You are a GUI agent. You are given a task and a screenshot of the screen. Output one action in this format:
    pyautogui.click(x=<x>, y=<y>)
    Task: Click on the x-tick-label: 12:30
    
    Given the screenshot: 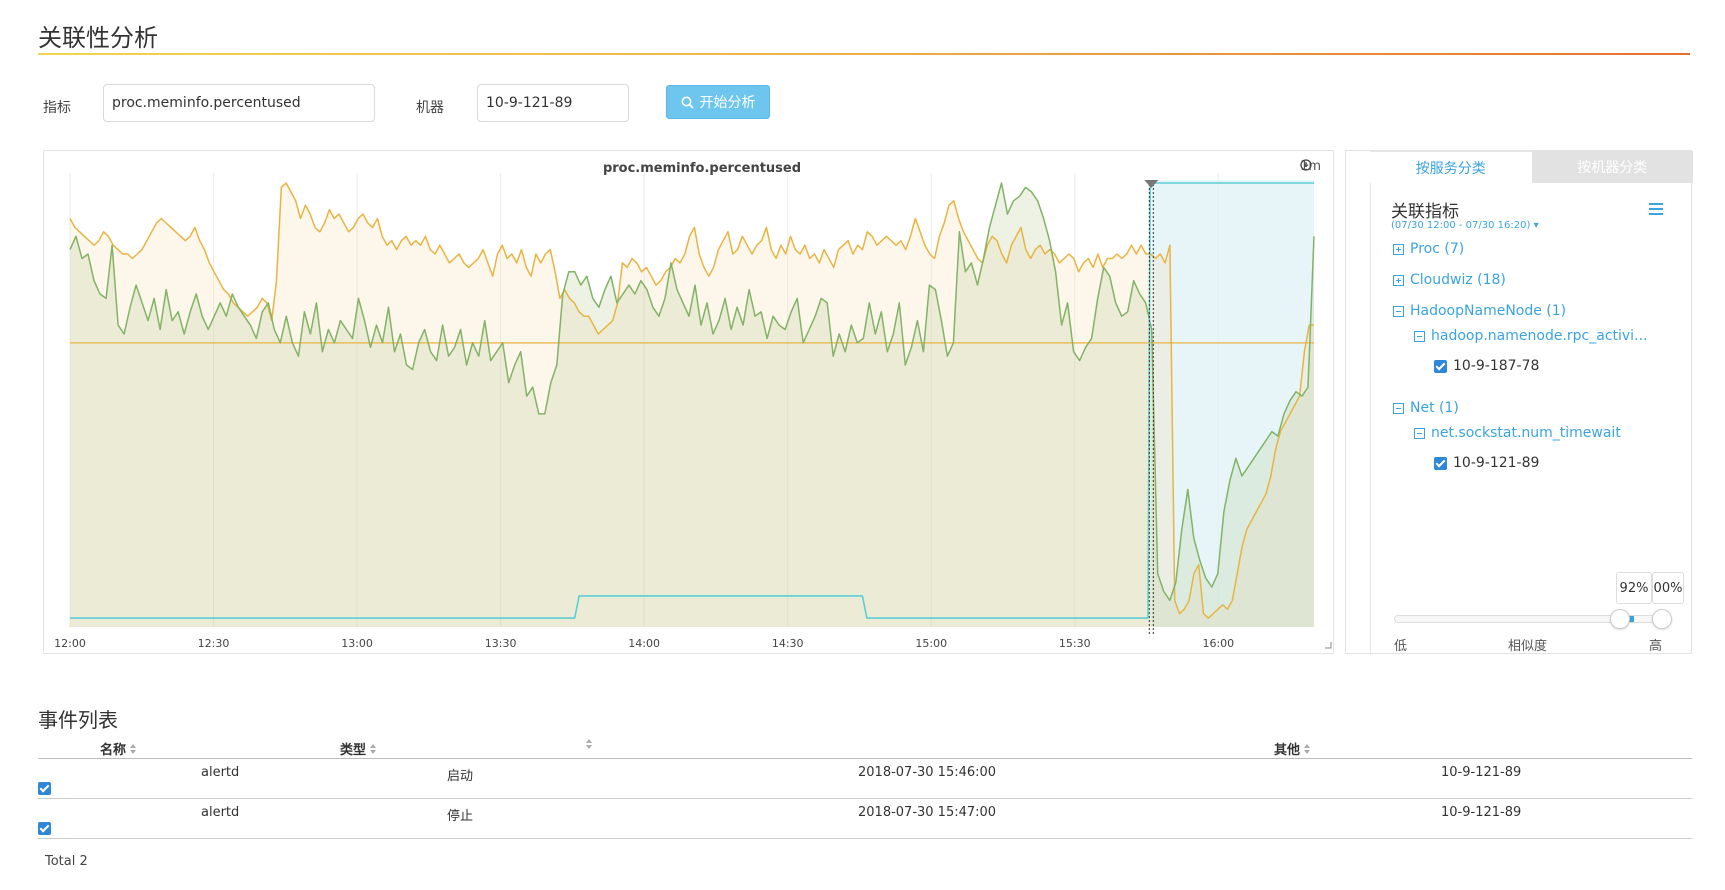 What is the action you would take?
    pyautogui.click(x=214, y=643)
    